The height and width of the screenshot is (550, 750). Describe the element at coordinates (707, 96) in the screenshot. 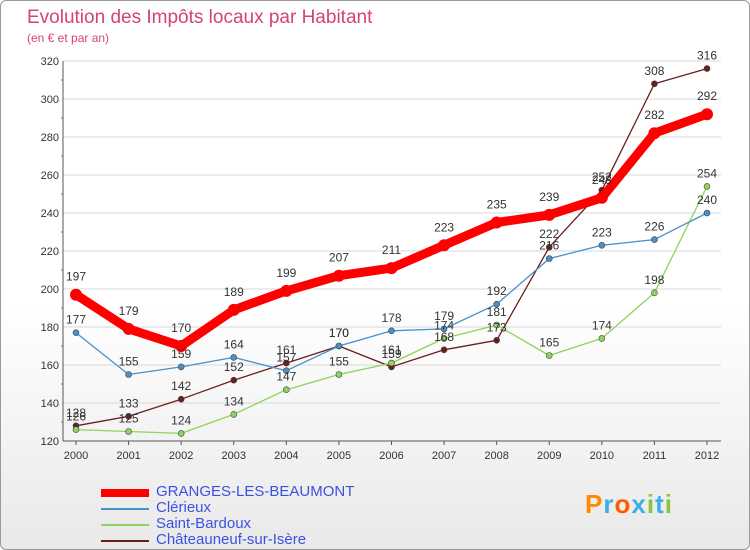

I see `data-label: 292` at that location.